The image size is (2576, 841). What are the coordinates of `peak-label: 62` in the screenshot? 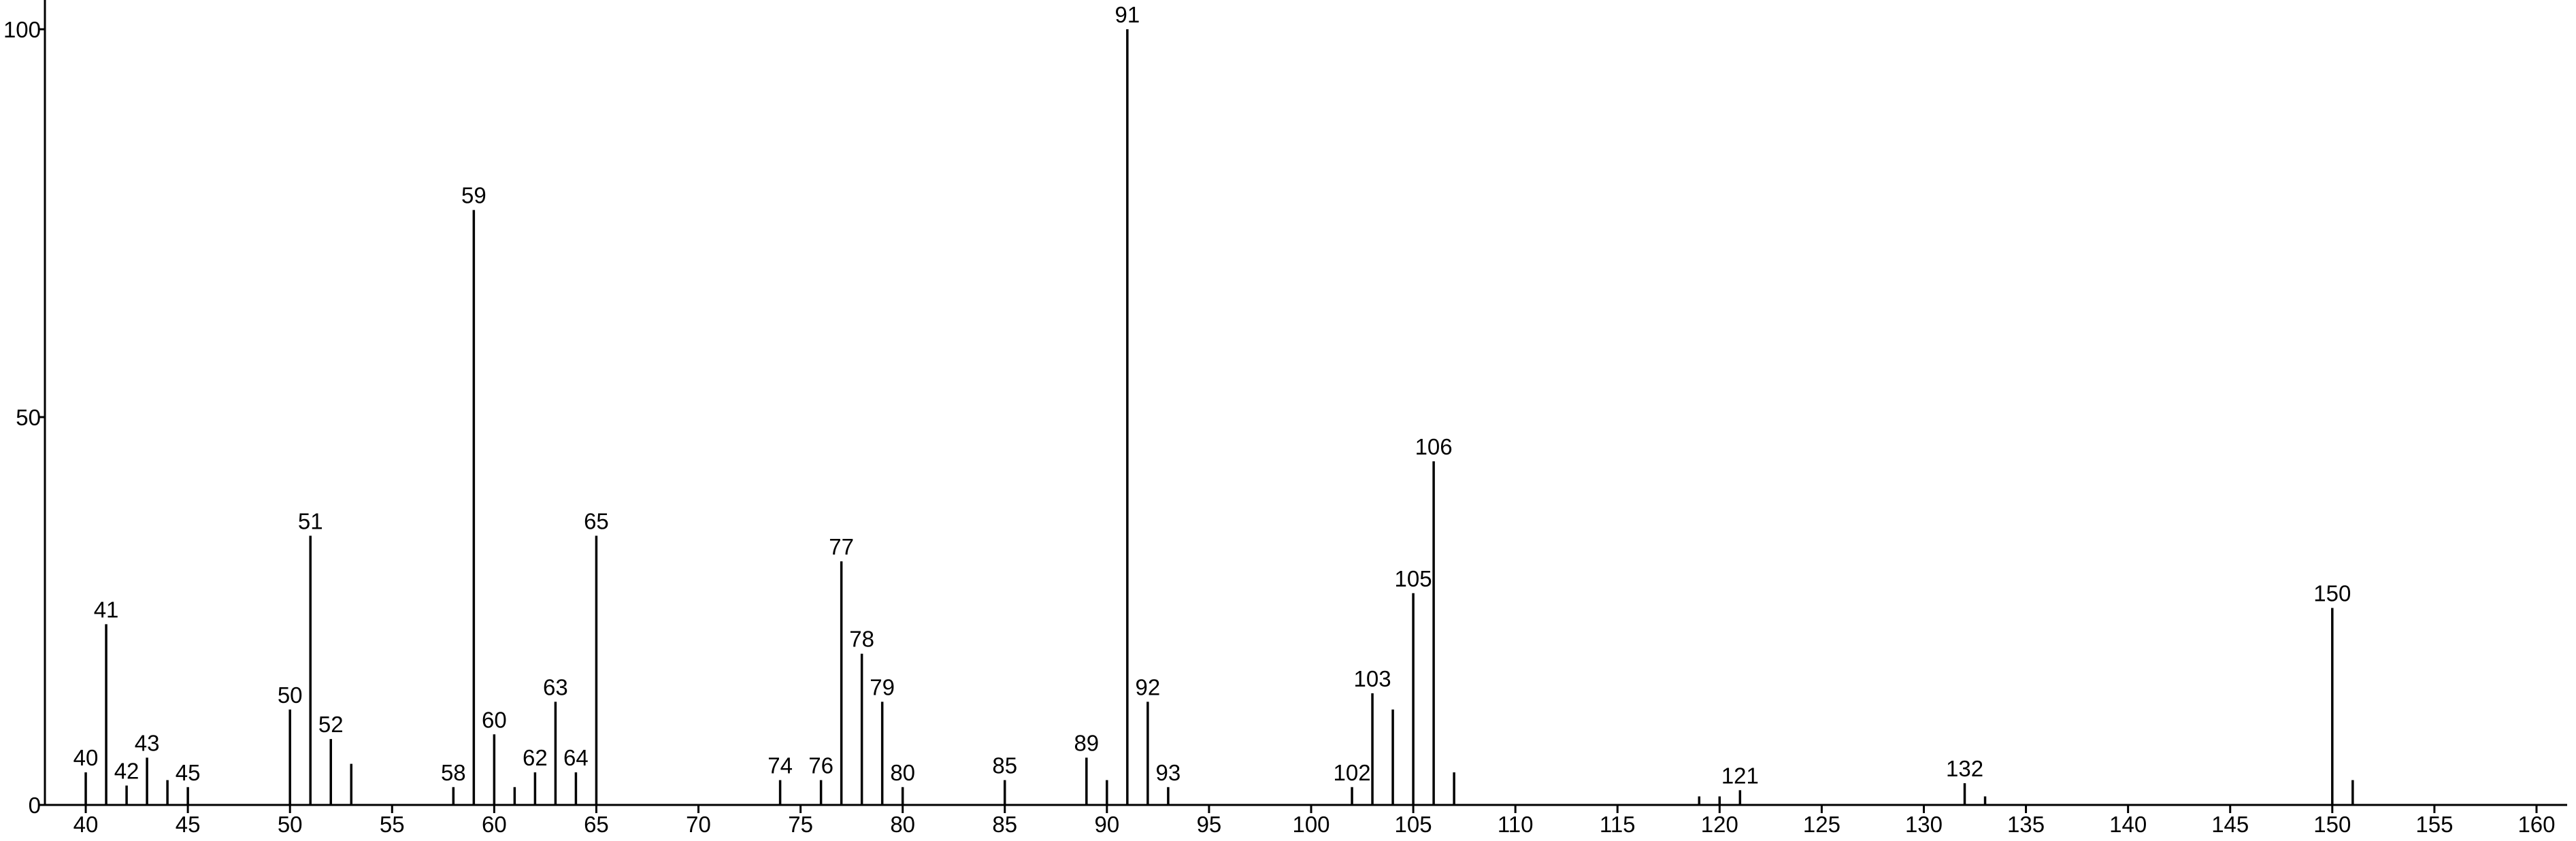 It's located at (535, 757).